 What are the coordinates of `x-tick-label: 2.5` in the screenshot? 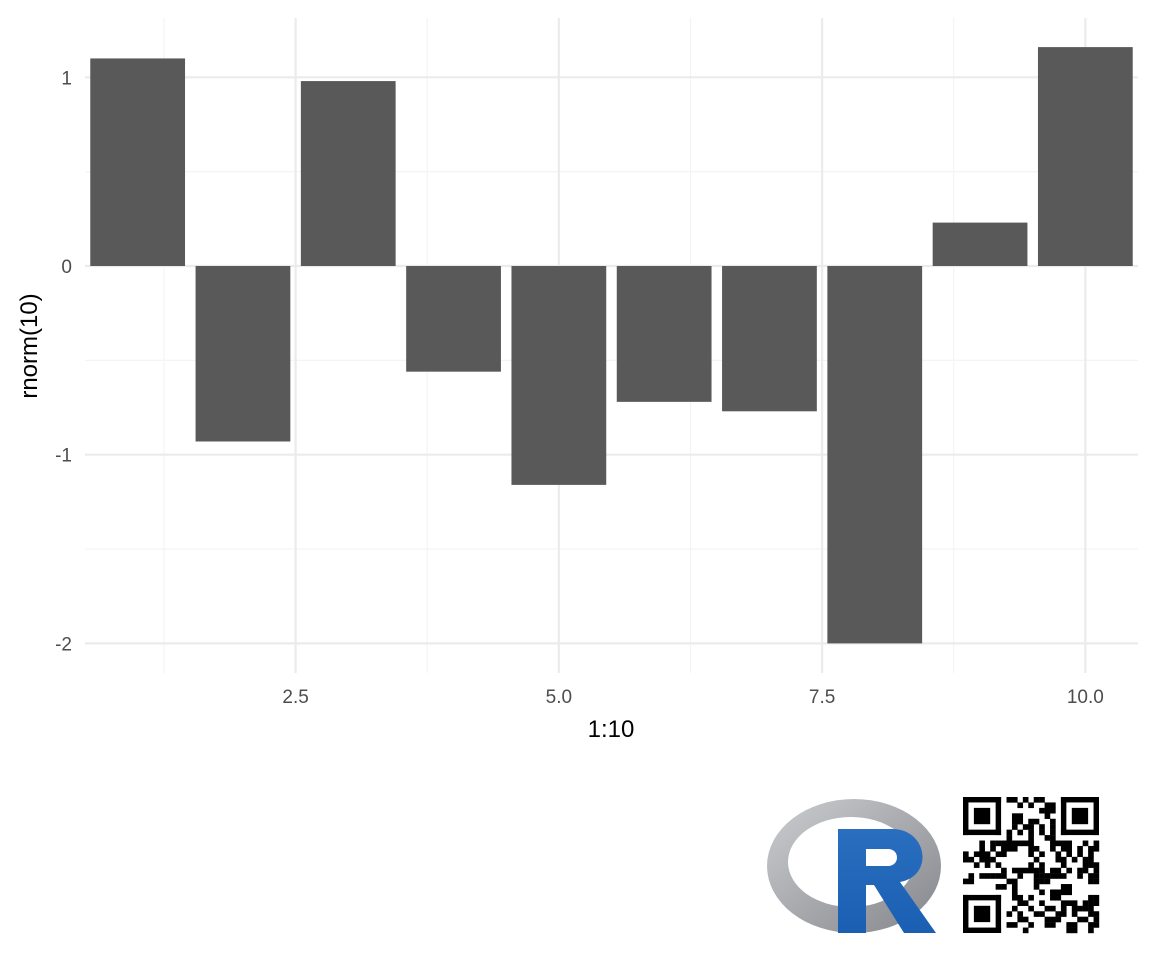 It's located at (295, 697).